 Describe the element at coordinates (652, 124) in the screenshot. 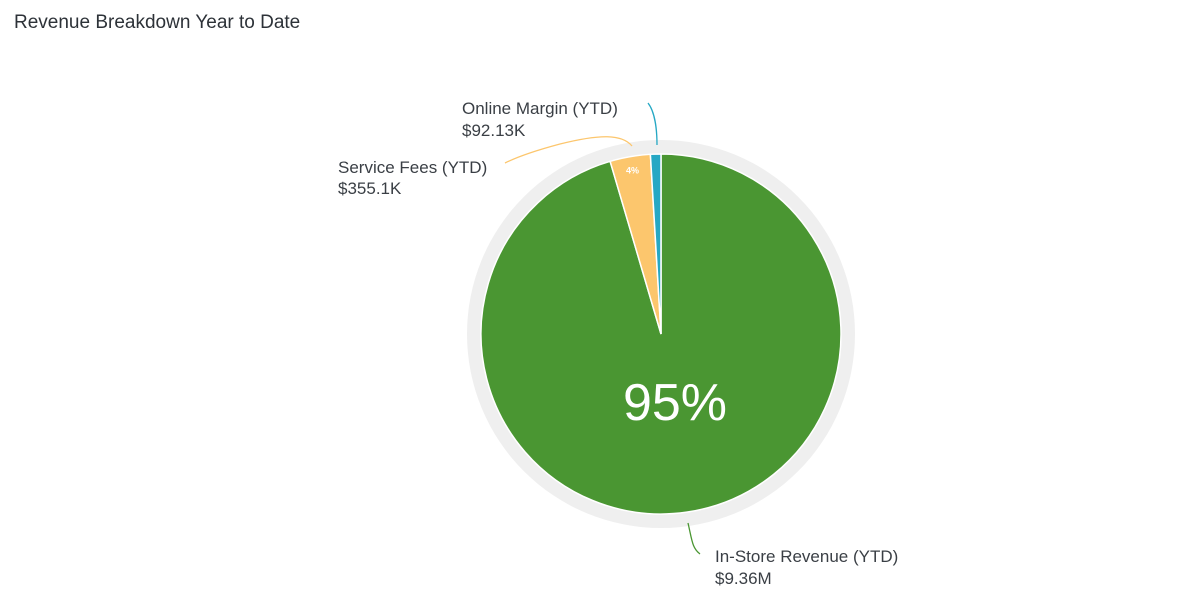

I see `callout-line-online-margin` at that location.